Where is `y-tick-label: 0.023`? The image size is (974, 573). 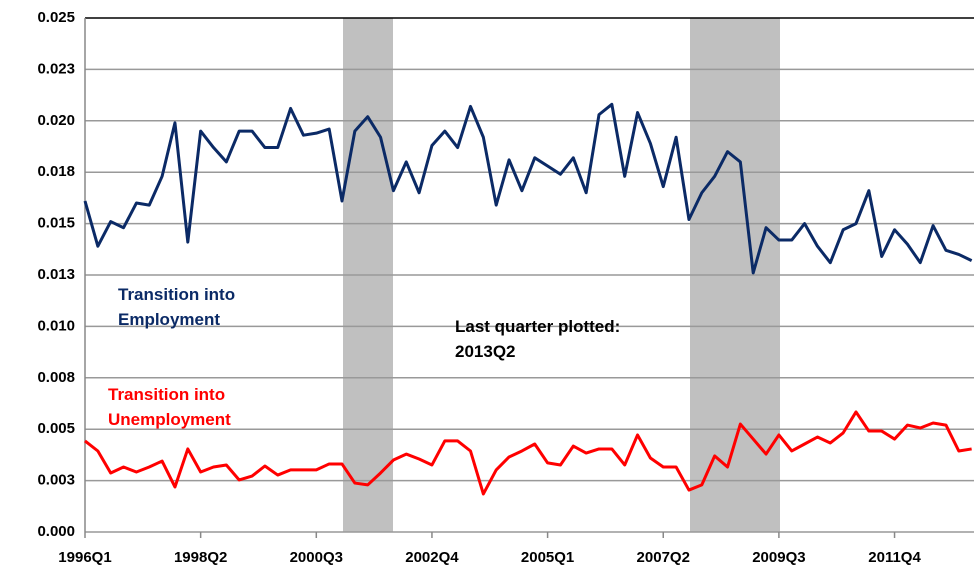 y-tick-label: 0.023 is located at coordinates (56, 68).